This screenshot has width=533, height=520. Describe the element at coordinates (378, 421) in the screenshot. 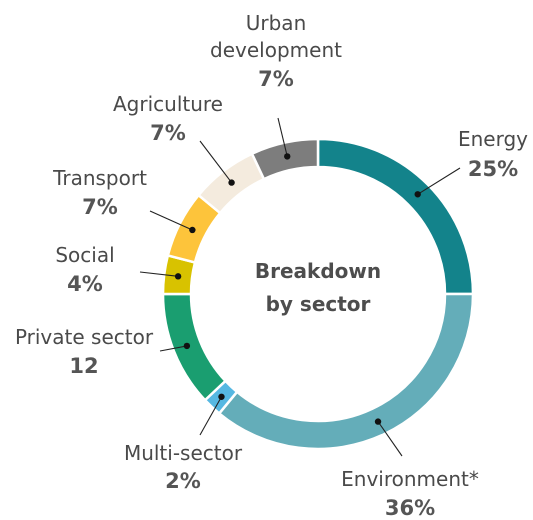

I see `leader-dot-environment` at that location.